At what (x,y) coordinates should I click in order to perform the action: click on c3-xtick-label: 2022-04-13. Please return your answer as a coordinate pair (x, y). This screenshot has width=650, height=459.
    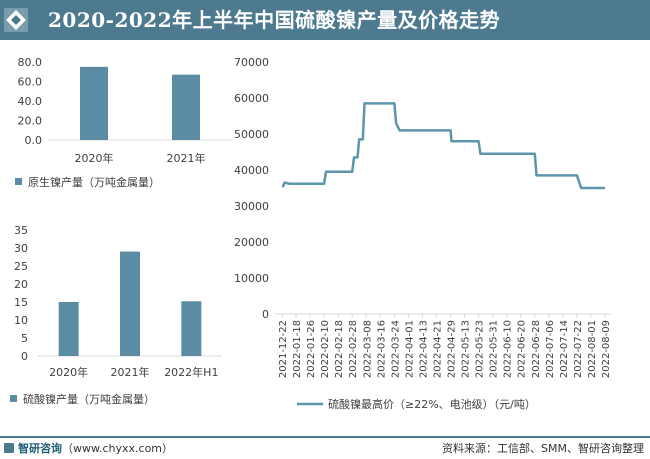
    Looking at the image, I should click on (423, 349).